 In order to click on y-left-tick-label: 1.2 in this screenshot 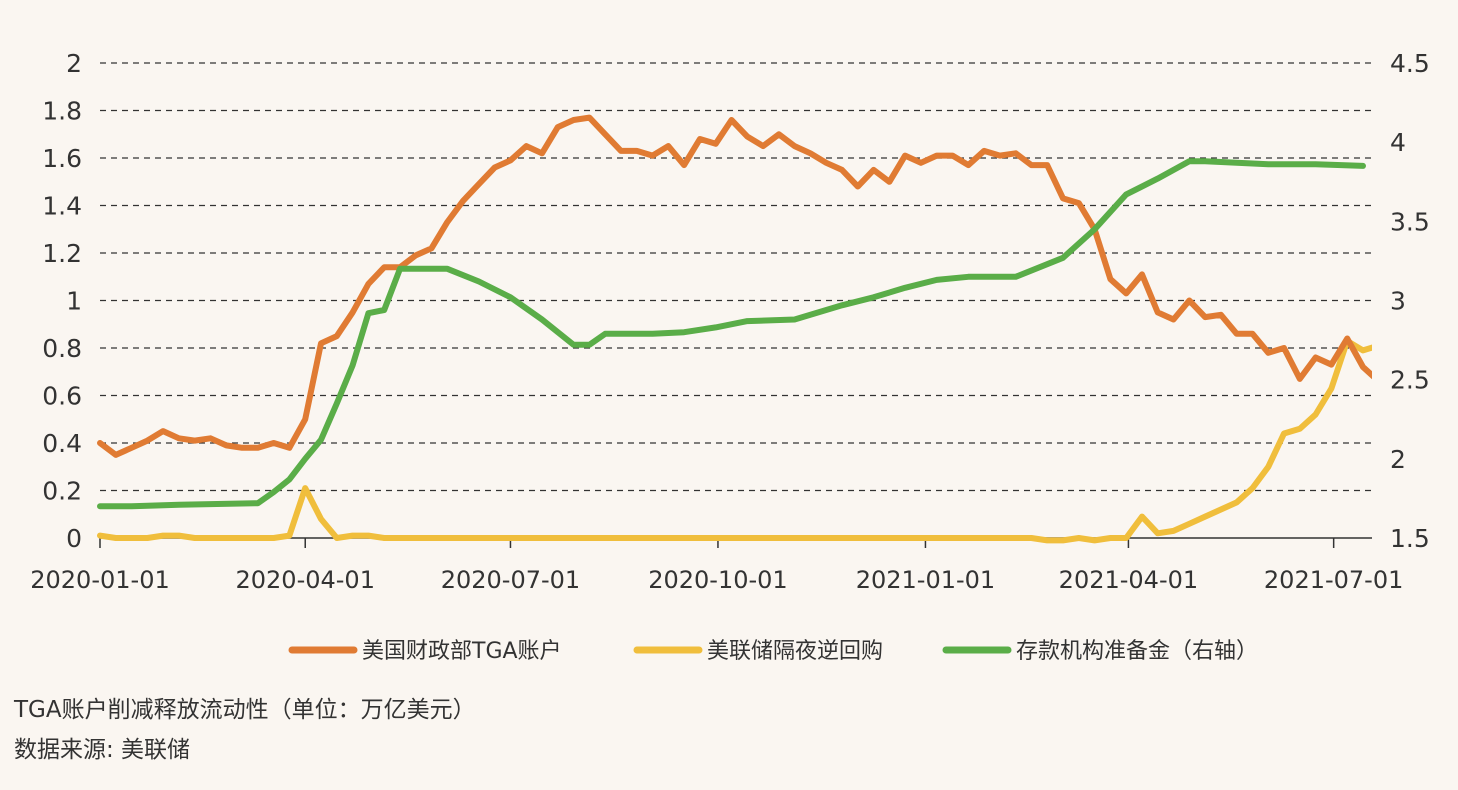, I will do `click(62, 253)`.